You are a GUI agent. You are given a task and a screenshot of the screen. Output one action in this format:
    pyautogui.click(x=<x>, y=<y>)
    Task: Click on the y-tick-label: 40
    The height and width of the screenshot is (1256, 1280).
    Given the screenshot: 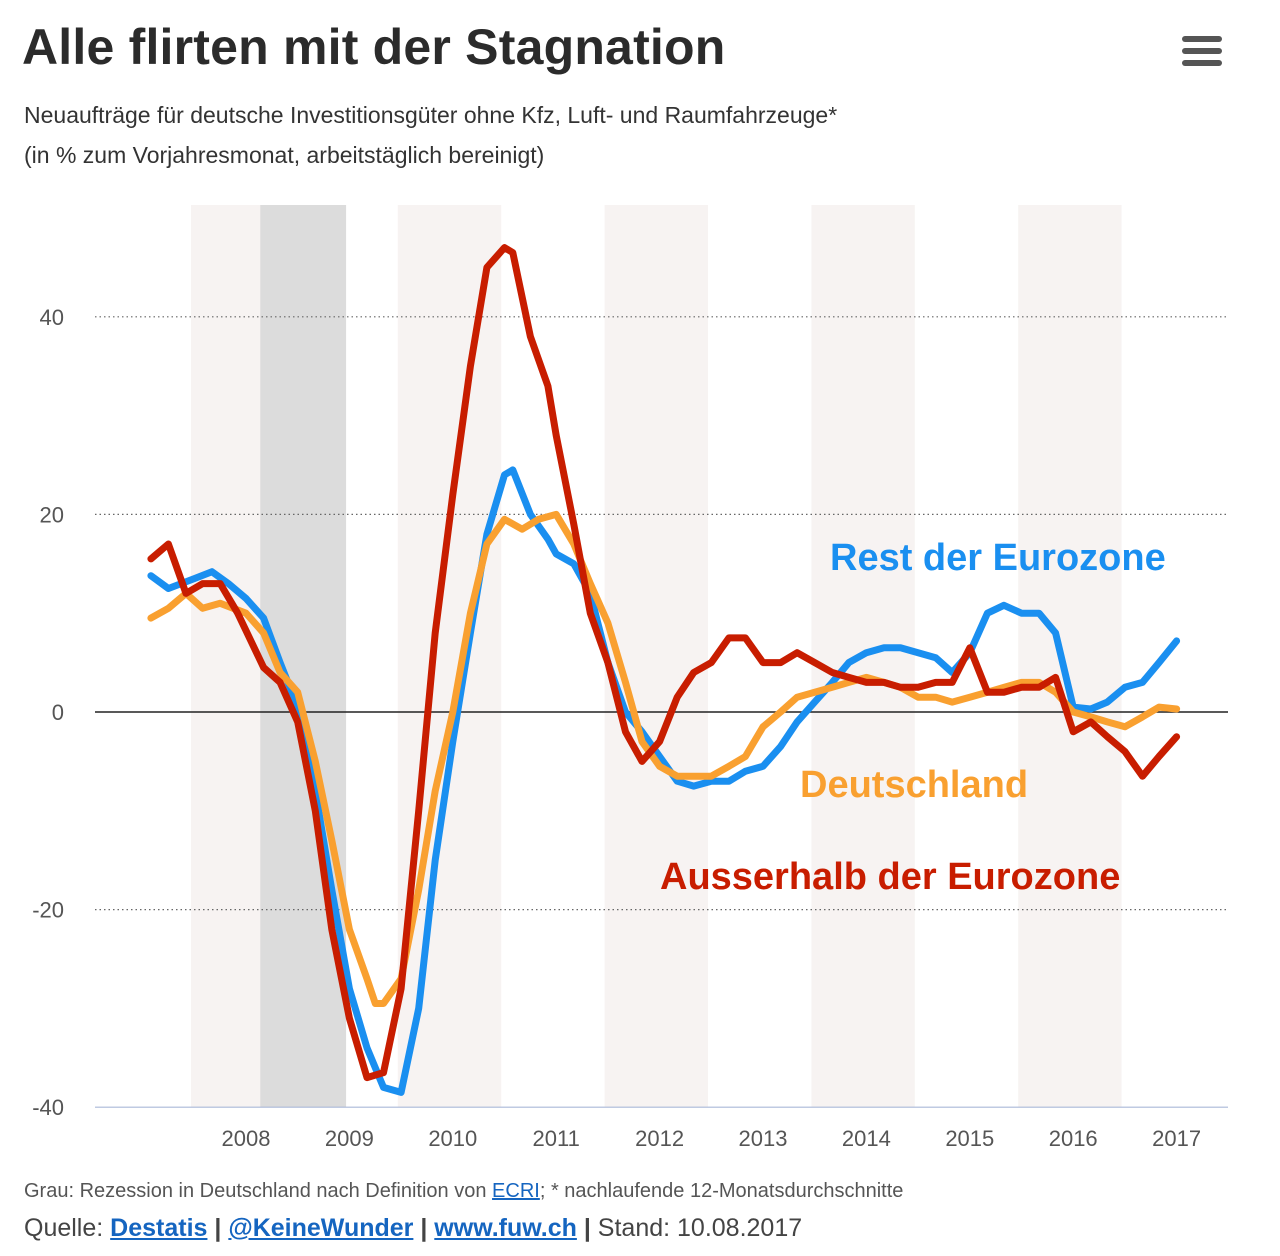 What is the action you would take?
    pyautogui.click(x=52, y=317)
    